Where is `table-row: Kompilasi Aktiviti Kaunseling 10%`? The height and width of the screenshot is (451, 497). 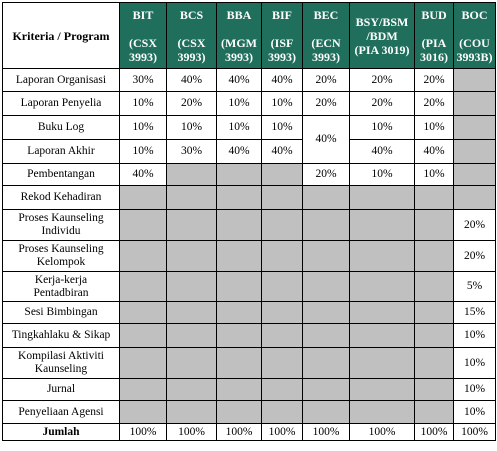 table-row: Kompilasi Aktiviti Kaunseling 10% is located at coordinates (249, 363).